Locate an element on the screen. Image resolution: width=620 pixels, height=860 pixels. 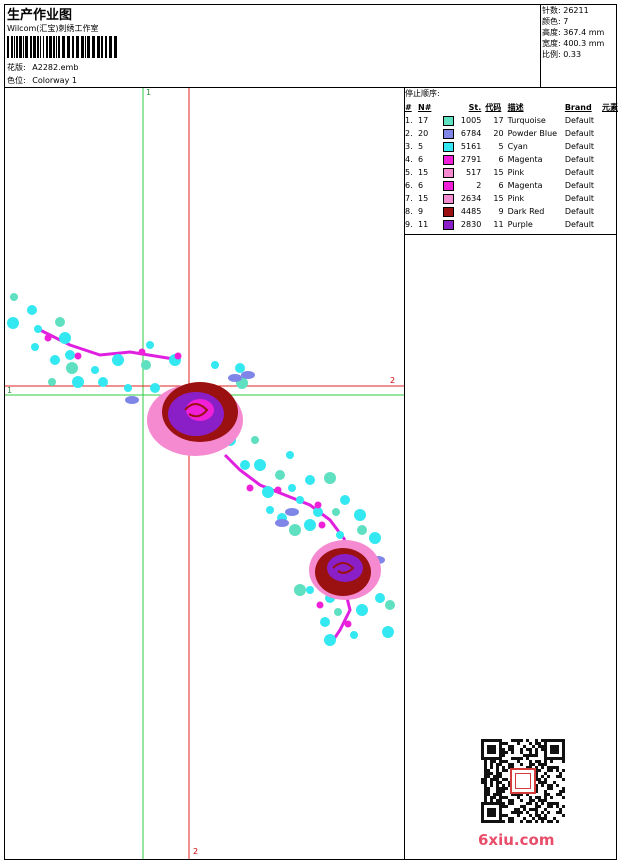
stop-desc: Cyan is located at coordinates (517, 146).